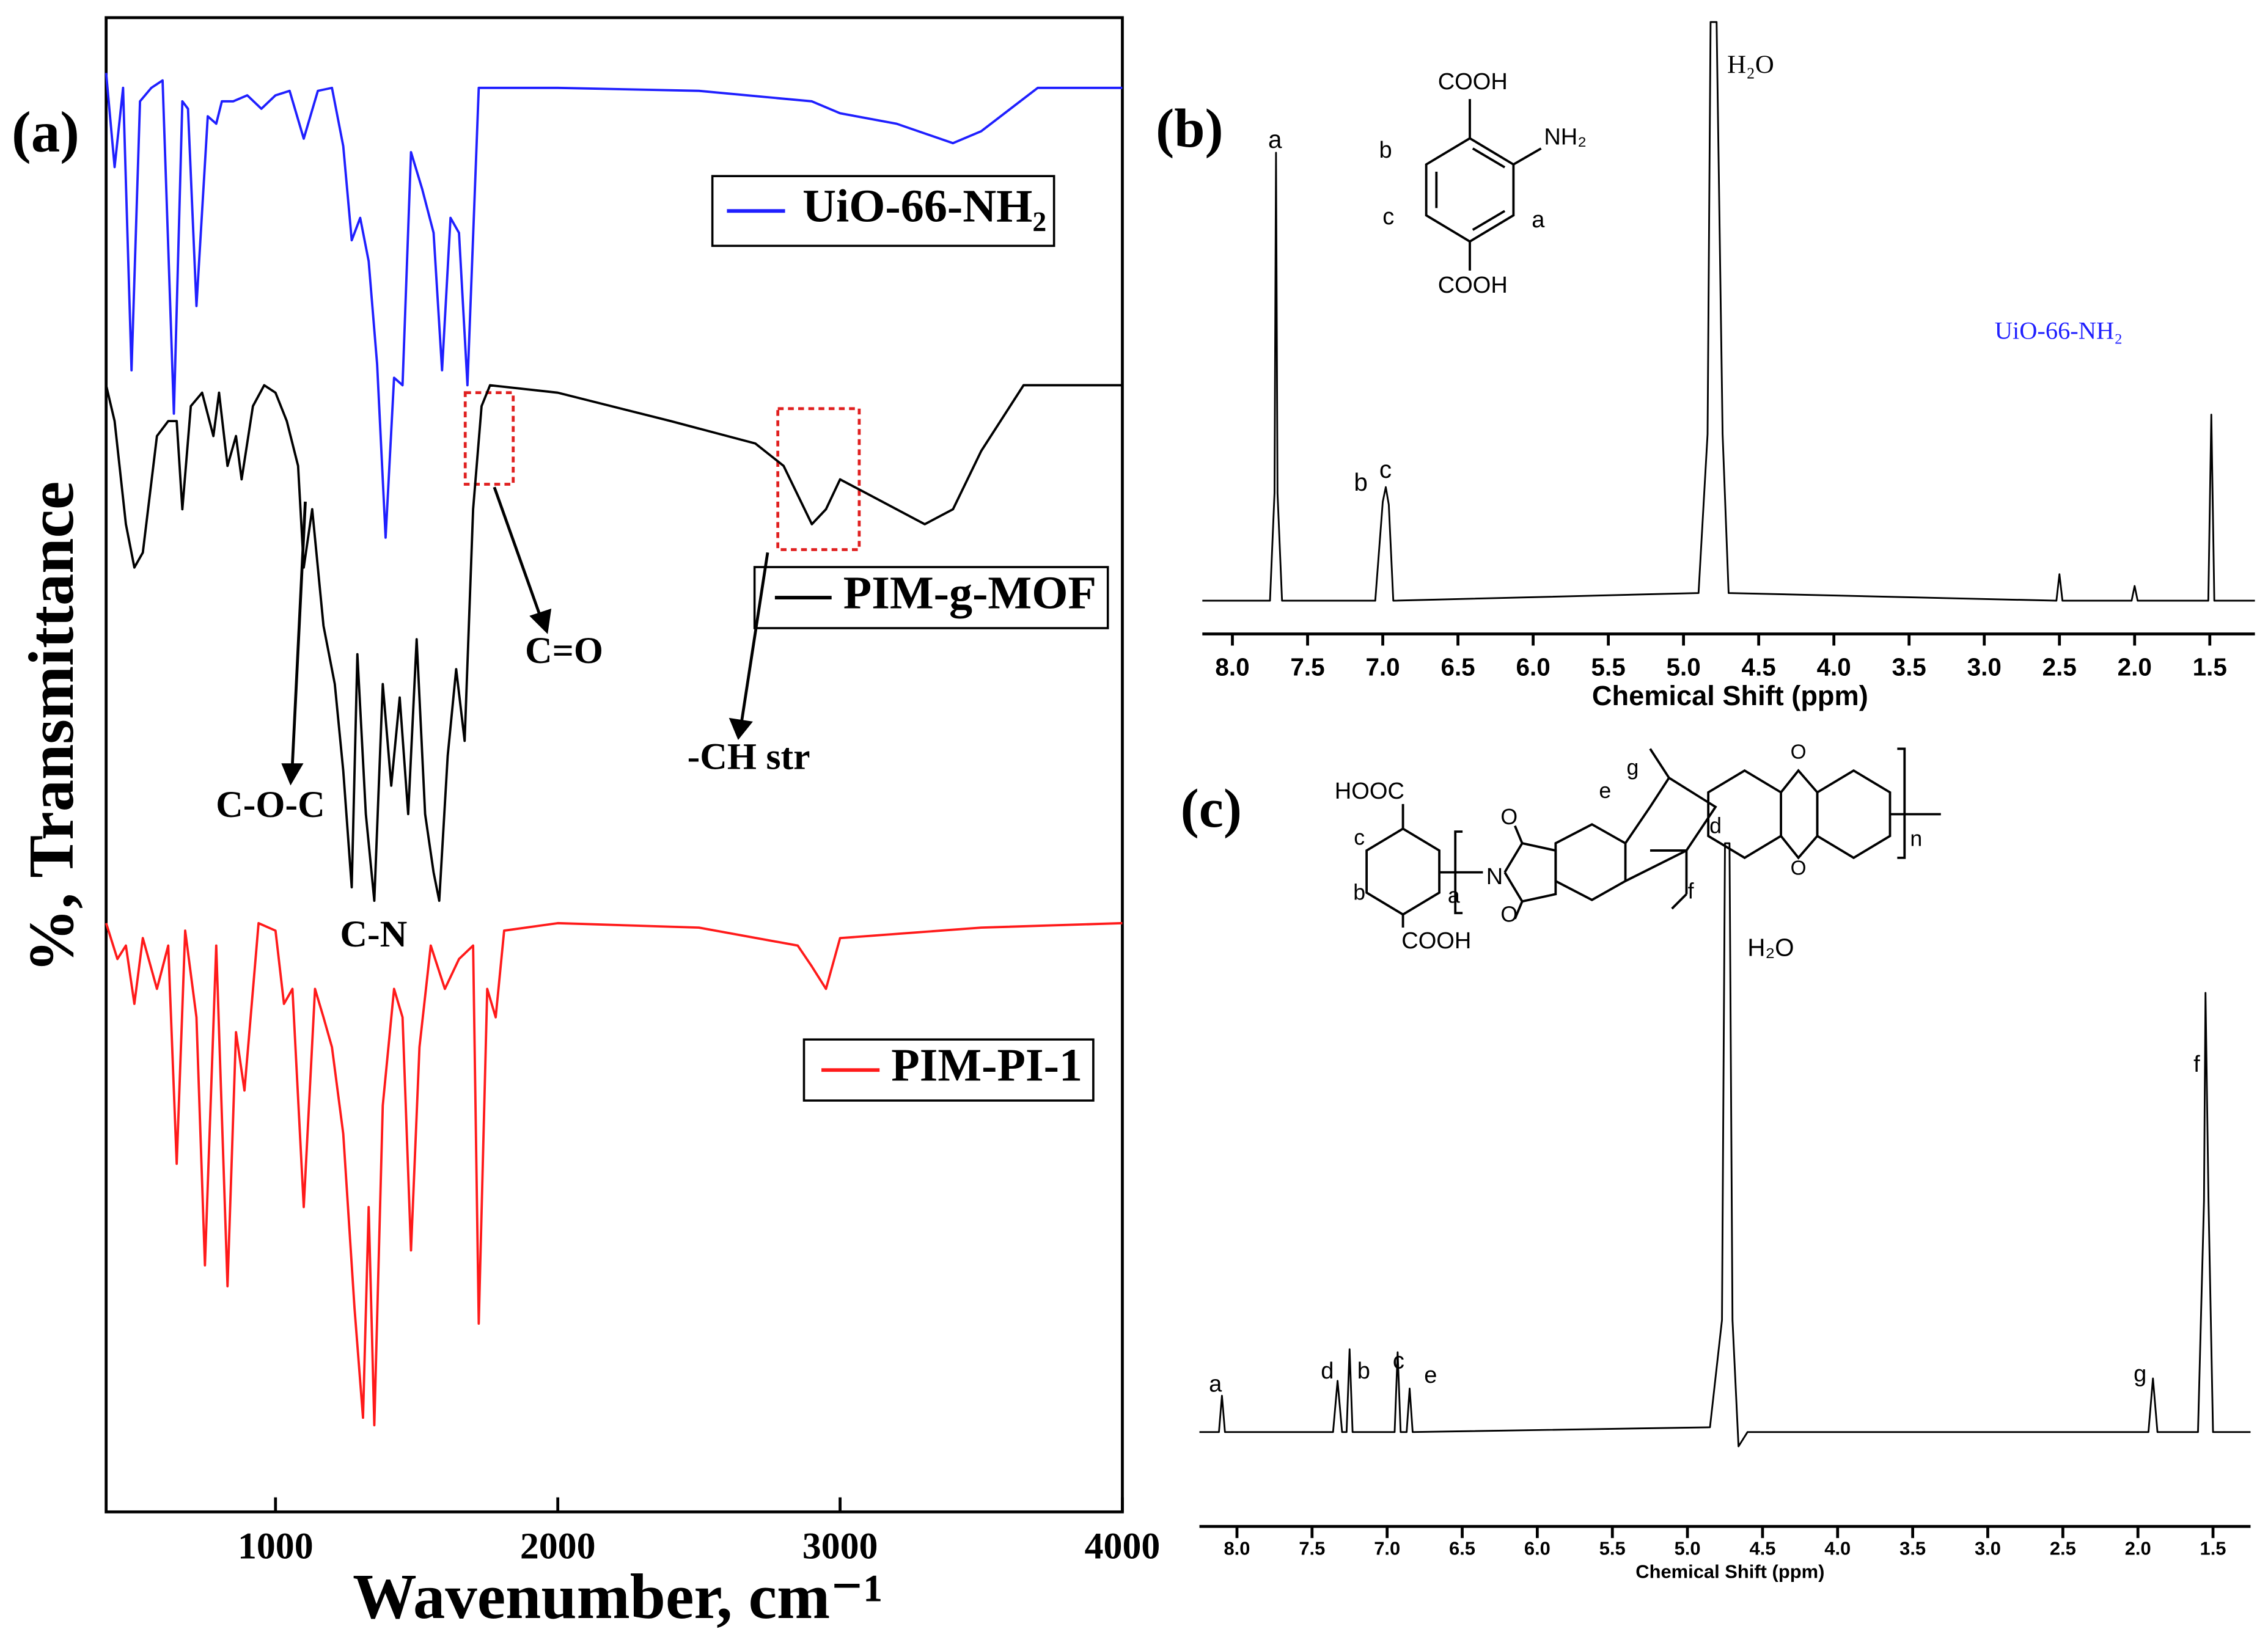 This screenshot has width=2268, height=1640. What do you see at coordinates (1386, 469) in the screenshot?
I see `peak-label: c` at bounding box center [1386, 469].